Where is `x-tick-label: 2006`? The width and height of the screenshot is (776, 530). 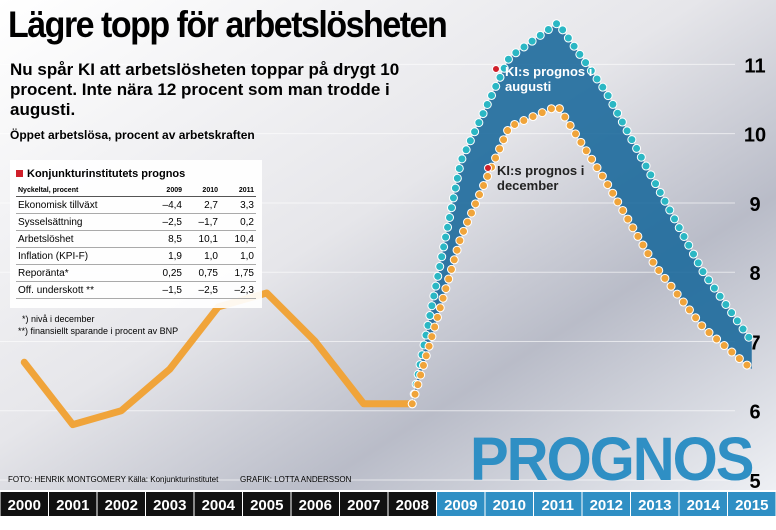
x-tick-label: 2006 is located at coordinates (315, 505).